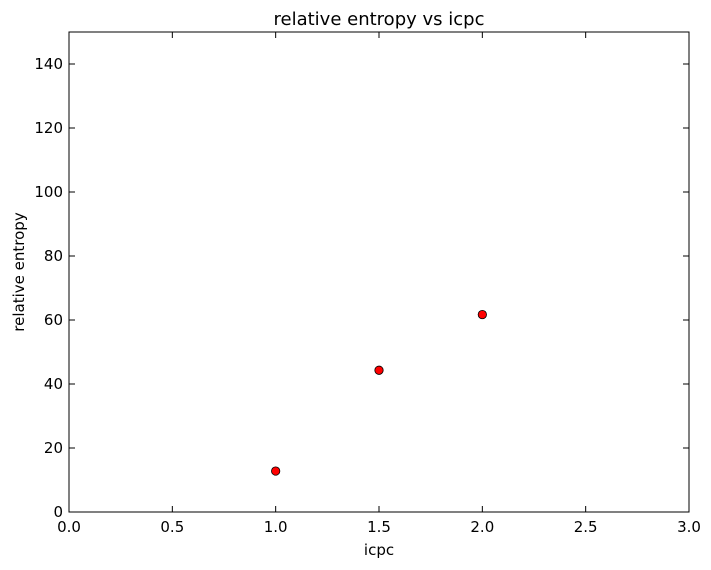 The width and height of the screenshot is (711, 570). What do you see at coordinates (689, 527) in the screenshot?
I see `x-tick-label: 3.0` at bounding box center [689, 527].